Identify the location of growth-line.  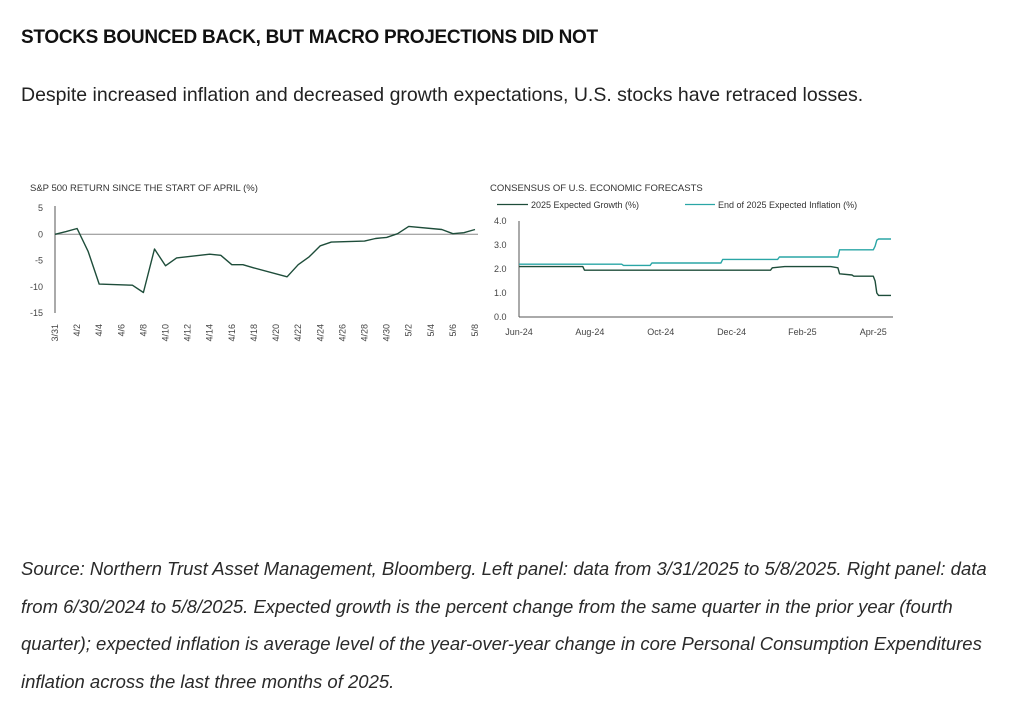
(705, 281).